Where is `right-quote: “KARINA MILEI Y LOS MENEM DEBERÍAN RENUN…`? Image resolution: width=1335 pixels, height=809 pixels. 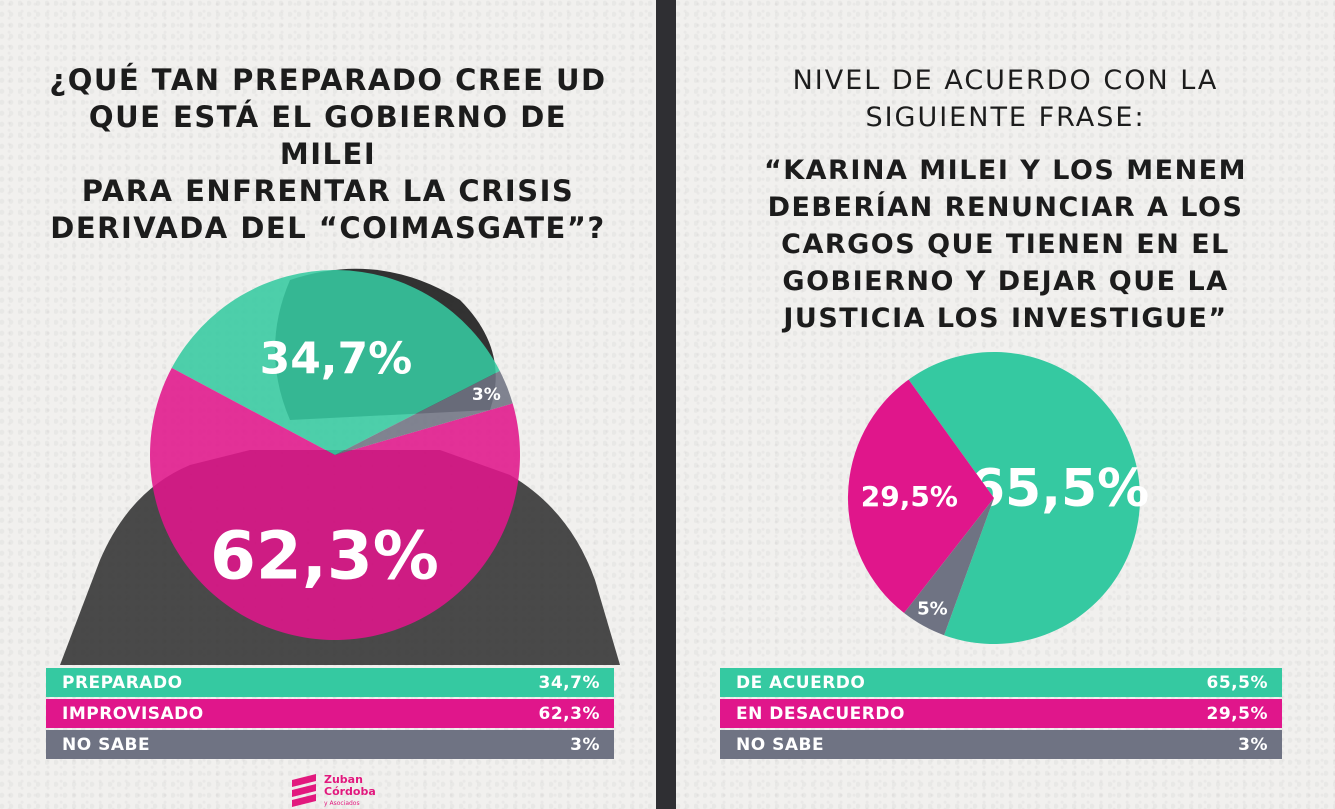 right-quote: “KARINA MILEI Y LOS MENEM DEBERÍAN RENUN… is located at coordinates (1005, 244).